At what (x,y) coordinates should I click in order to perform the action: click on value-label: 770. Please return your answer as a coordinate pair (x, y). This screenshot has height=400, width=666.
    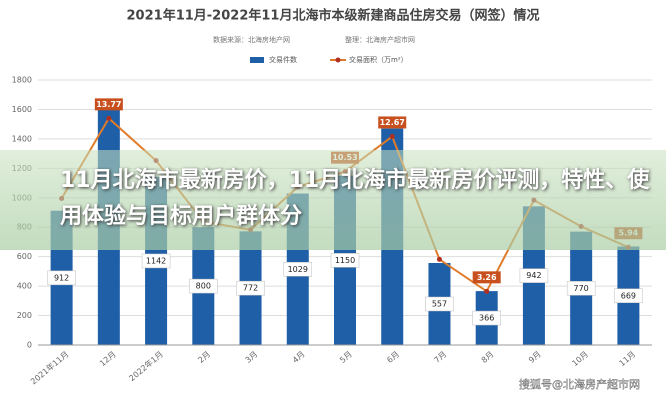
    Looking at the image, I should click on (581, 288).